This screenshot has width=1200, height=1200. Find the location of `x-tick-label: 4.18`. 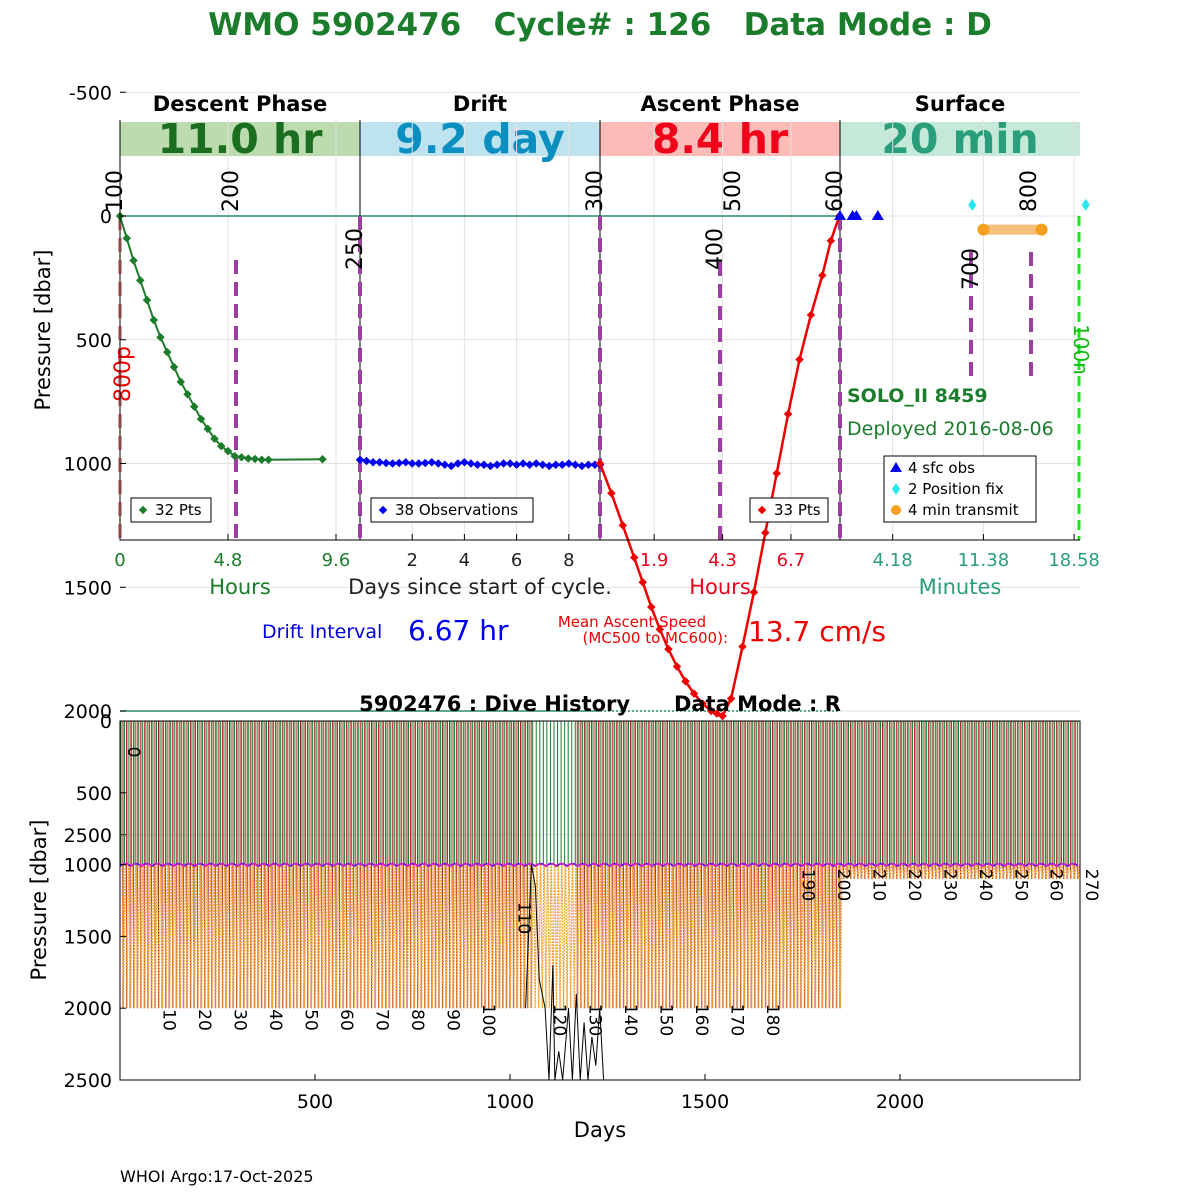

x-tick-label: 4.18 is located at coordinates (893, 560).